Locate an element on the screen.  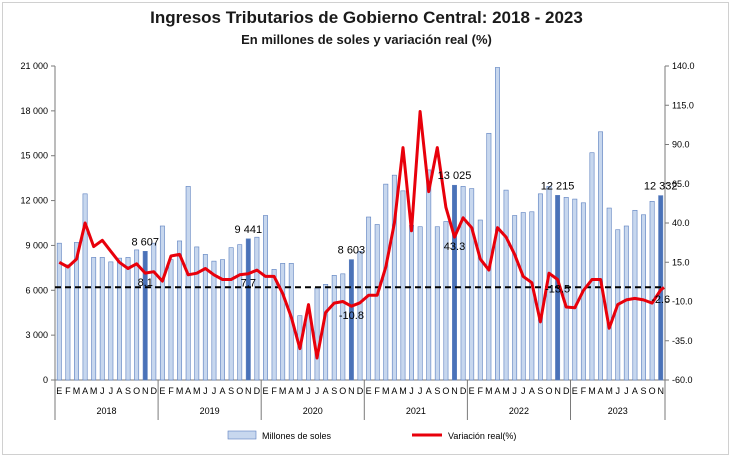
data-label: -2.6 is located at coordinates (660, 300).